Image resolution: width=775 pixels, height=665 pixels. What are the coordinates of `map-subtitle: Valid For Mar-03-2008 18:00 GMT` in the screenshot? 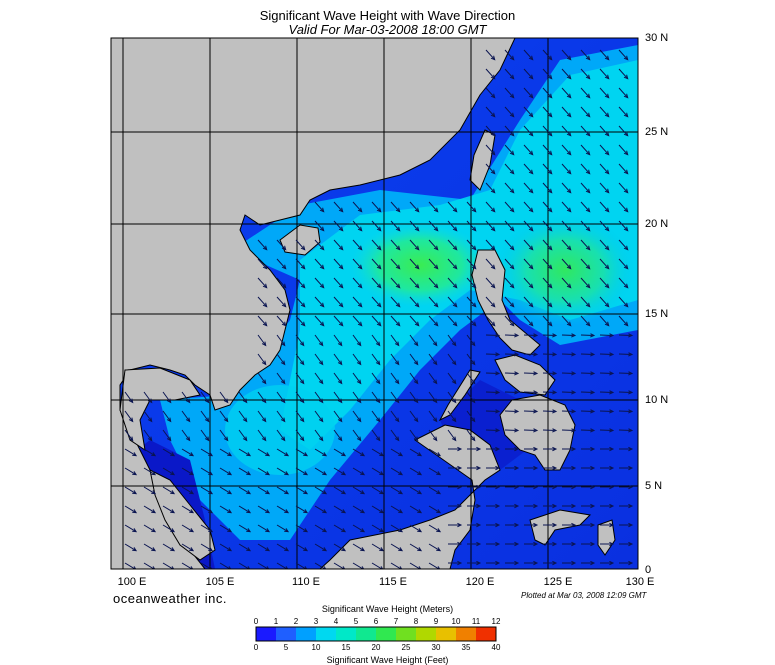 It's located at (387, 29).